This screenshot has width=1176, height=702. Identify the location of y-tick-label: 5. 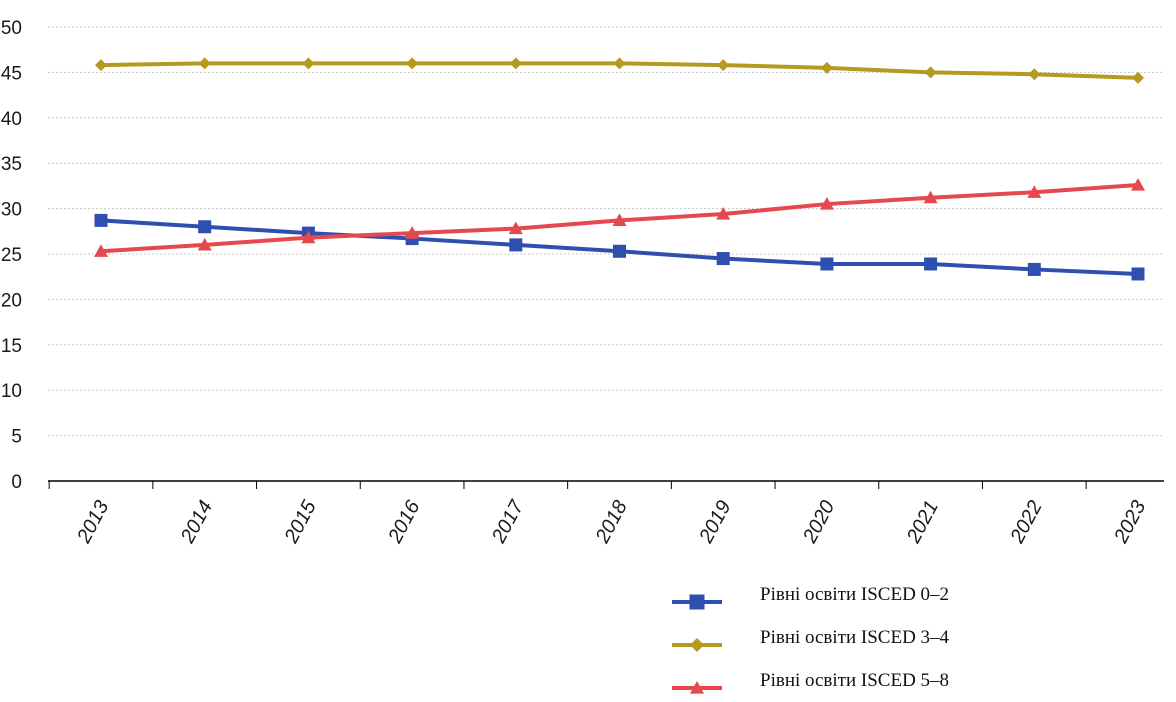
(16, 437).